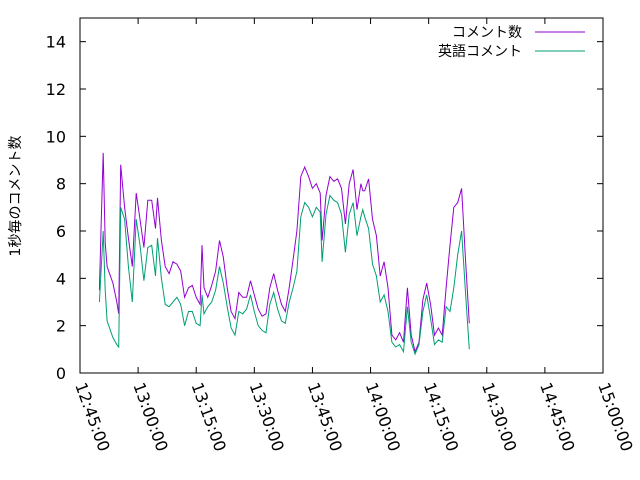 The height and width of the screenshot is (480, 640). Describe the element at coordinates (499, 417) in the screenshot. I see `x-tick-label: 14:30:00` at that location.